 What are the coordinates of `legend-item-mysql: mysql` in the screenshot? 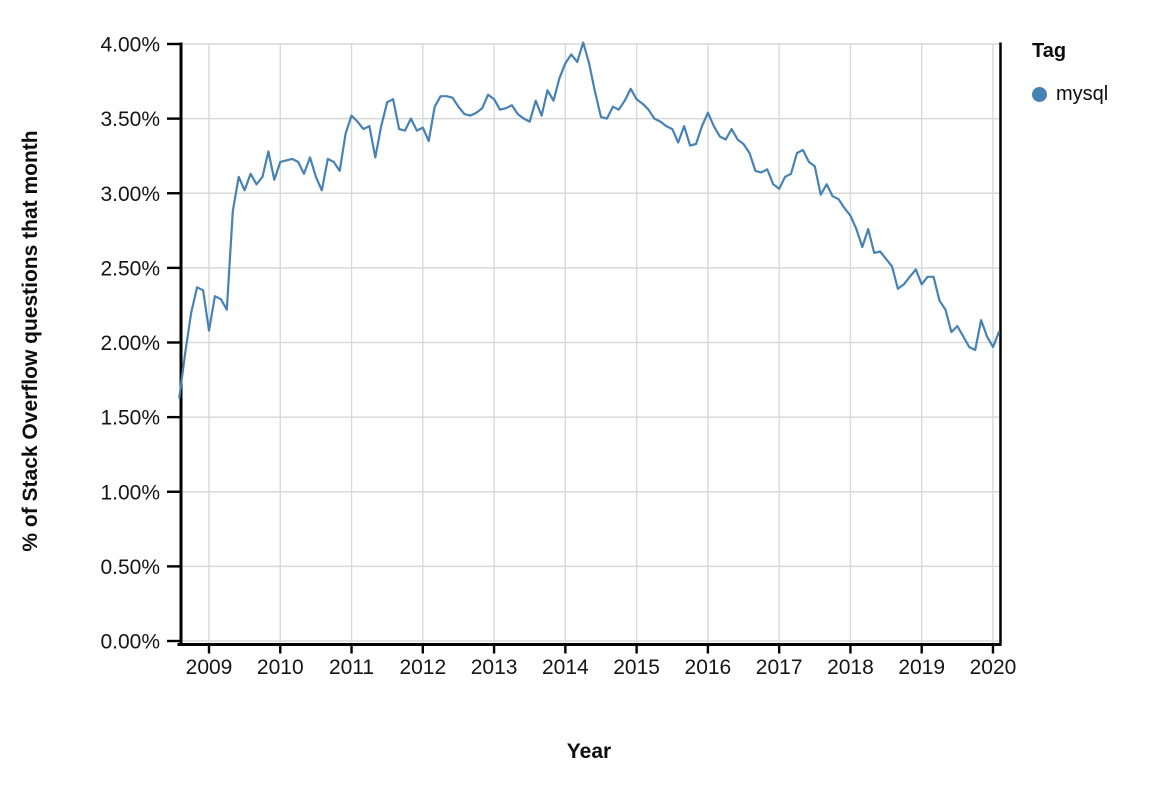 It's located at (1070, 94).